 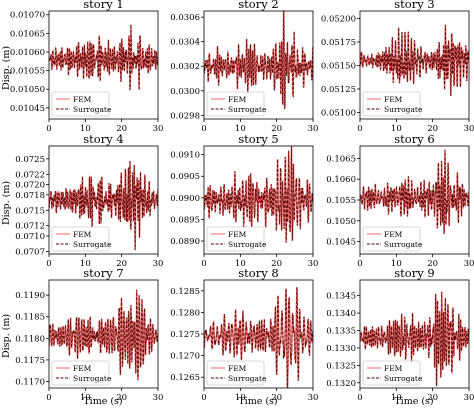 I want to click on figure-ylabel-row-3: Disp. (m), so click(x=6, y=336).